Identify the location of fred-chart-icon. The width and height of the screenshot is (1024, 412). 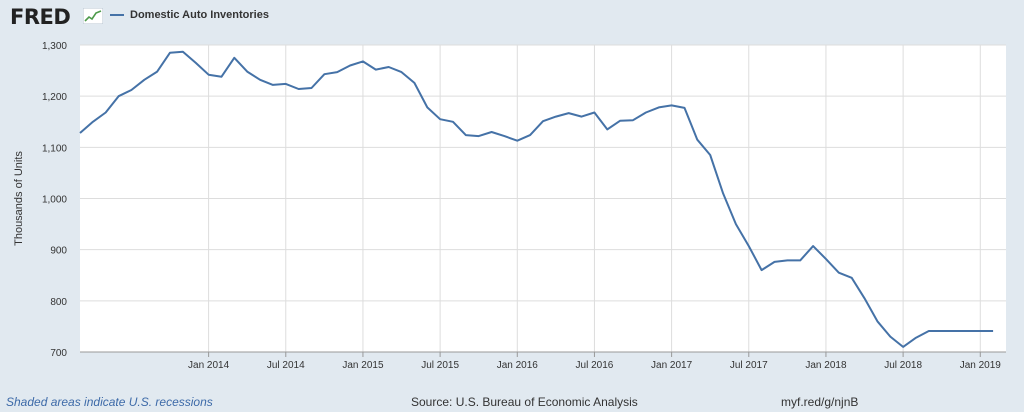
(93, 16).